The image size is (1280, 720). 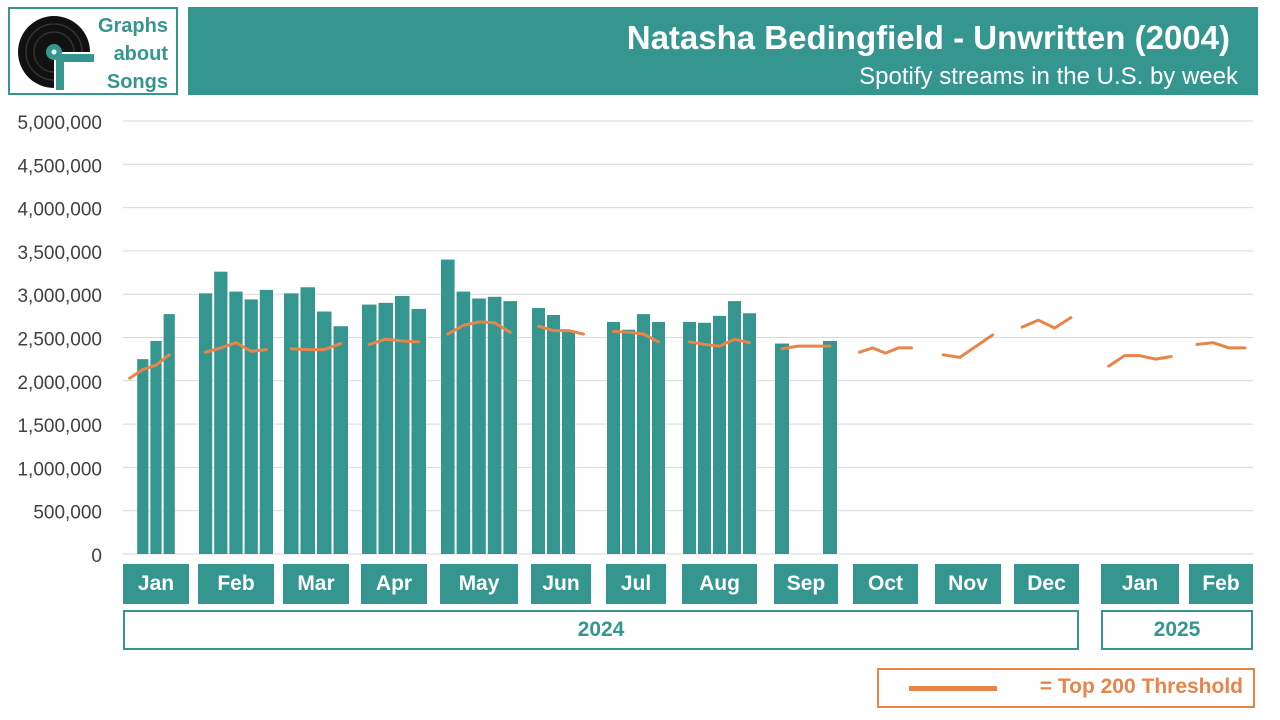 I want to click on month-label: Mar, so click(x=316, y=584).